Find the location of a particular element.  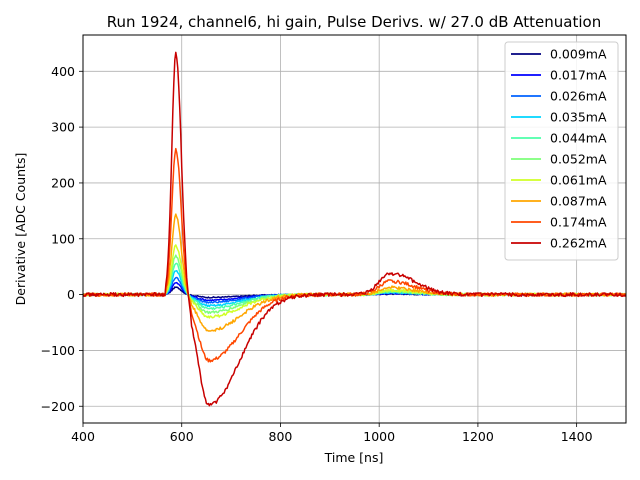

series-line-0.035mA is located at coordinates (354, 288).